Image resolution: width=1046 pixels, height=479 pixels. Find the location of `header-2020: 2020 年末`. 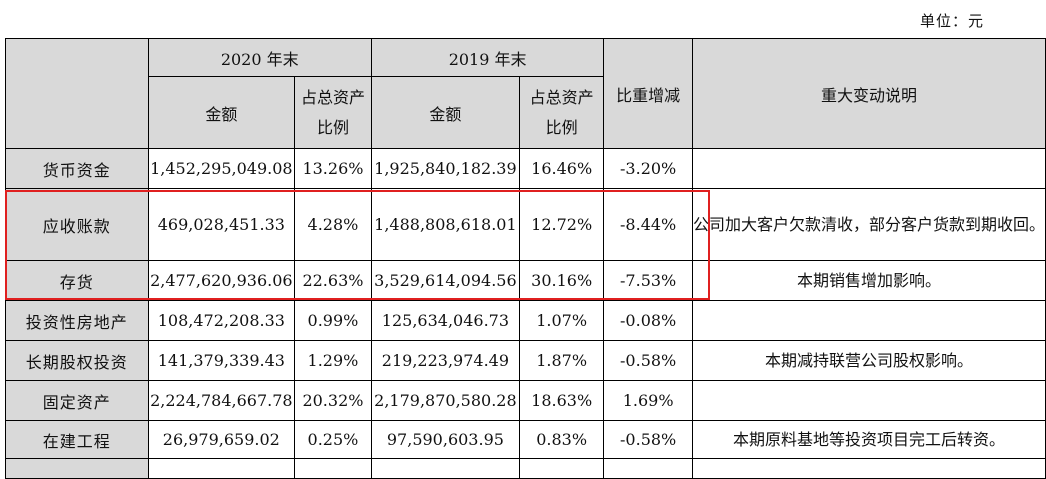

header-2020: 2020 年末 is located at coordinates (259, 57).